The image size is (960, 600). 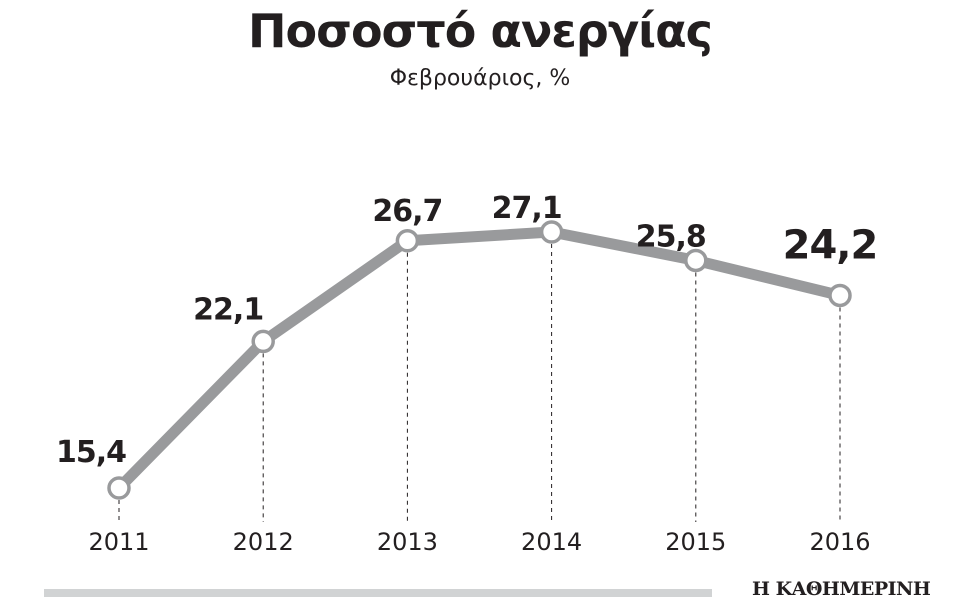 What do you see at coordinates (695, 542) in the screenshot?
I see `x-axis-label: 2015` at bounding box center [695, 542].